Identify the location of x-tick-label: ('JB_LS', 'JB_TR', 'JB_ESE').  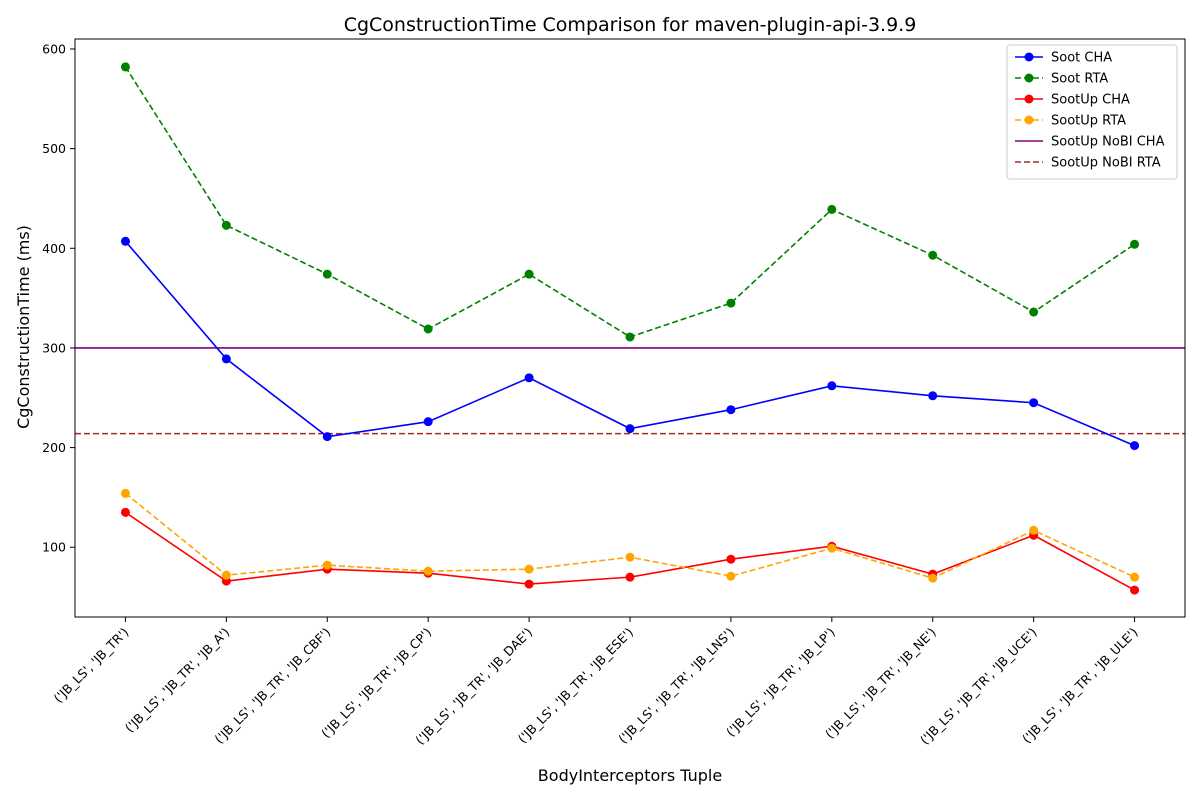
(575, 685).